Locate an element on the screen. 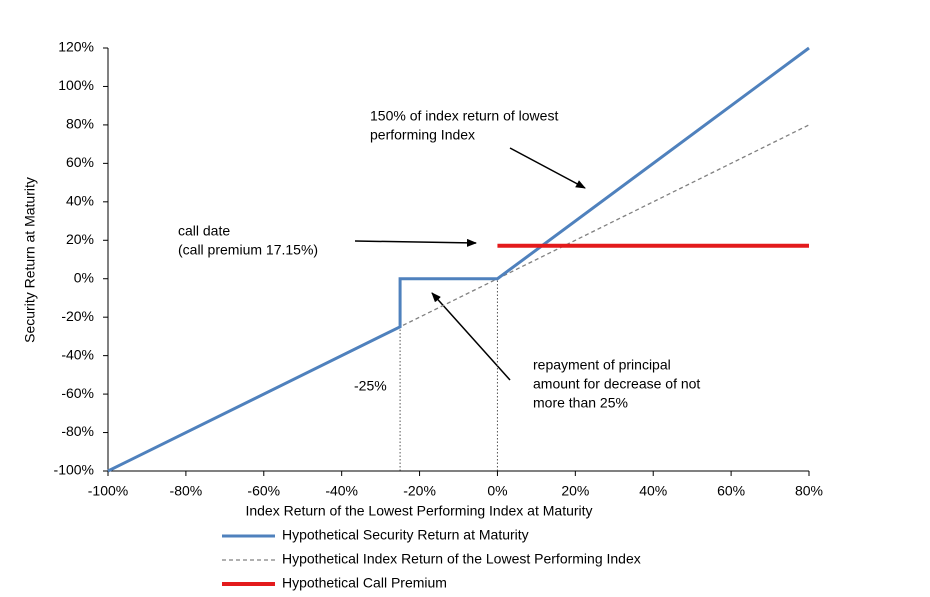 The image size is (930, 597). x-tick-label: 60% is located at coordinates (731, 491).